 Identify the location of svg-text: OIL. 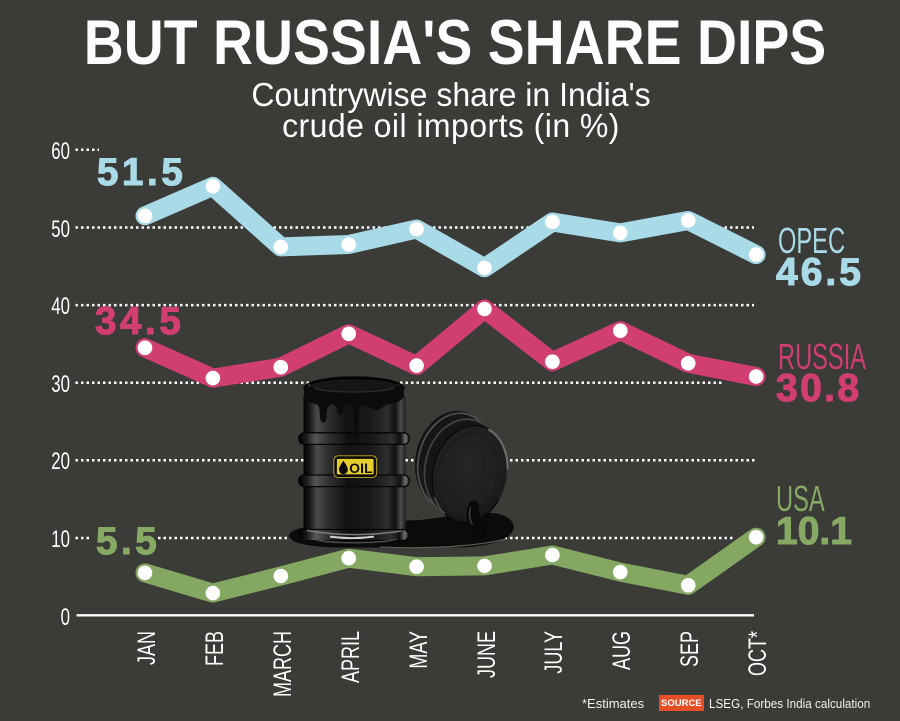
(361, 468).